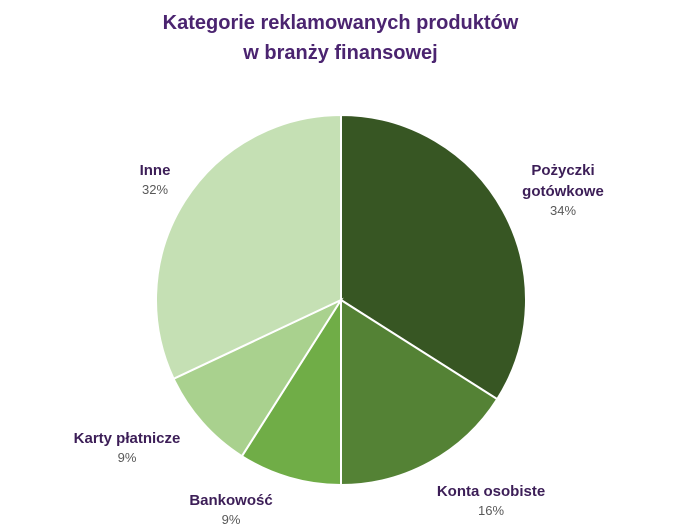  What do you see at coordinates (491, 491) in the screenshot?
I see `category-label: Konta osobiste` at bounding box center [491, 491].